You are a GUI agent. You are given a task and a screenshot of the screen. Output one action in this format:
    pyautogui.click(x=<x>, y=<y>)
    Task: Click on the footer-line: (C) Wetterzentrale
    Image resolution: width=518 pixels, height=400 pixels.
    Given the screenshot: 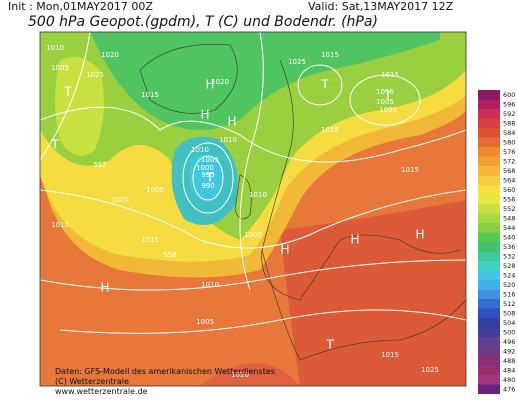 What is the action you would take?
    pyautogui.click(x=92, y=381)
    